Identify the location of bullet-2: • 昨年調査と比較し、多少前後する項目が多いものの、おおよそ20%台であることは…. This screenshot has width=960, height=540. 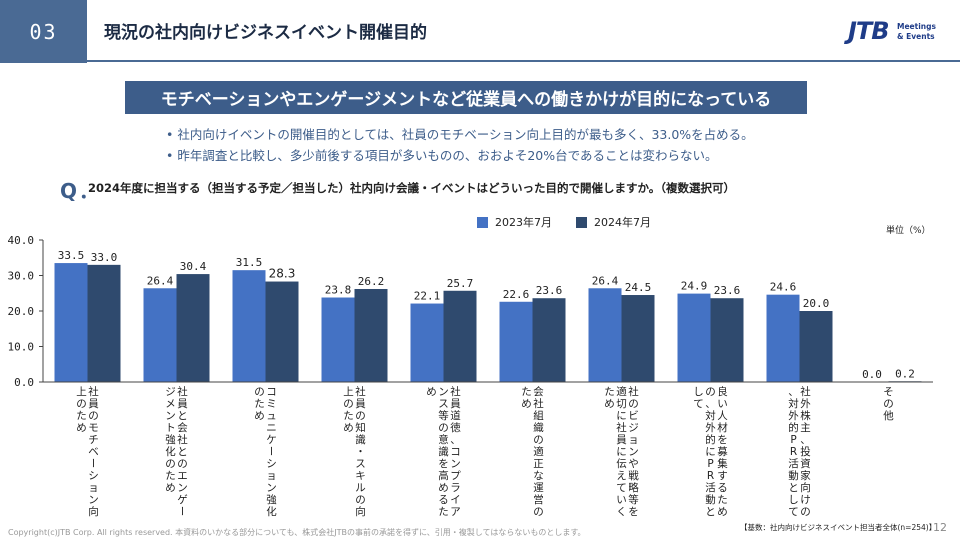
(442, 155).